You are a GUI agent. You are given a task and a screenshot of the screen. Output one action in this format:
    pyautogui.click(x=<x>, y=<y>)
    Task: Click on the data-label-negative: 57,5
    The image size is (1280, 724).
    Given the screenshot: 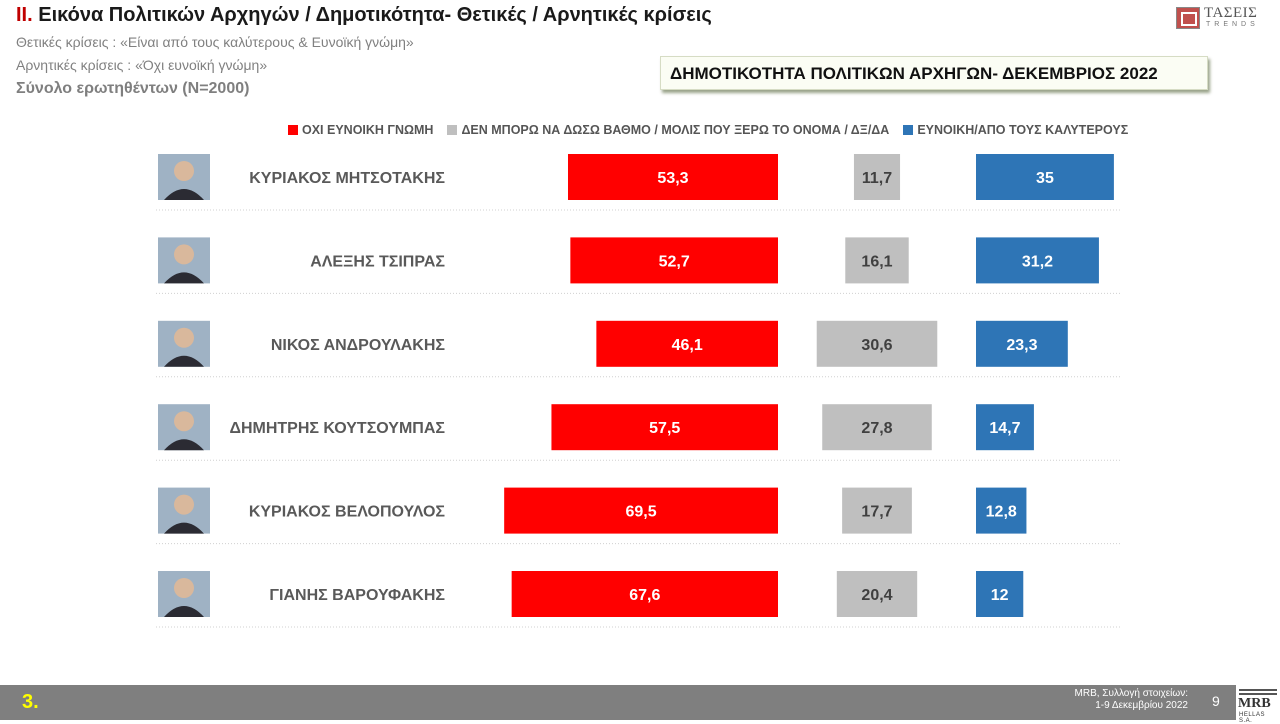 What is the action you would take?
    pyautogui.click(x=664, y=428)
    